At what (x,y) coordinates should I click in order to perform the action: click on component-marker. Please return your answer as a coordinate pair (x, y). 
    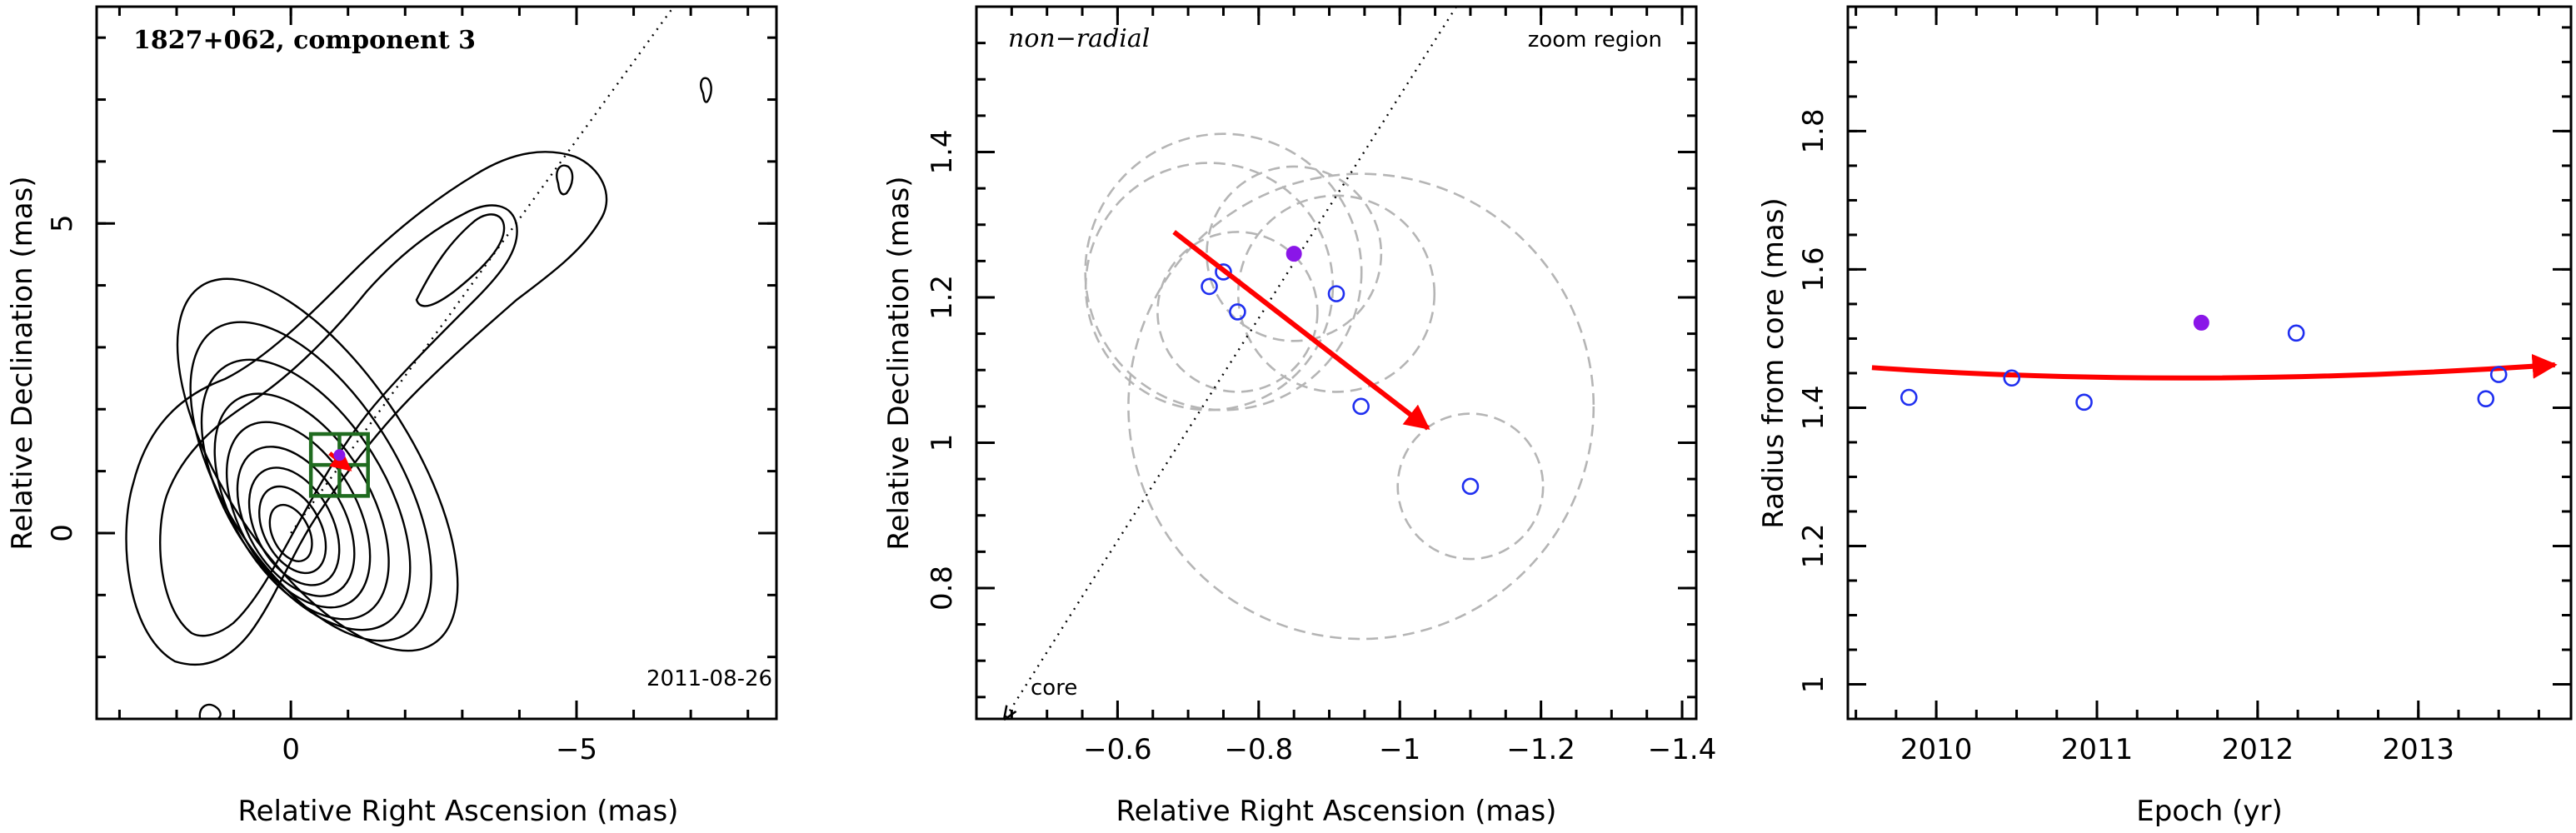
    Looking at the image, I should click on (339, 455).